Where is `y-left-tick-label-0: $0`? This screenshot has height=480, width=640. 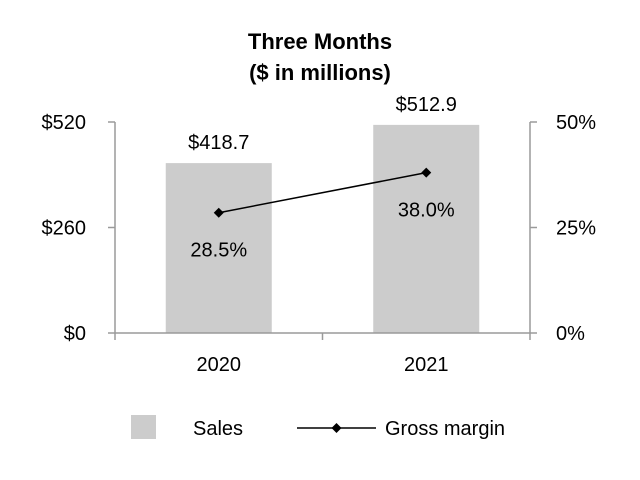 y-left-tick-label-0: $0 is located at coordinates (75, 334).